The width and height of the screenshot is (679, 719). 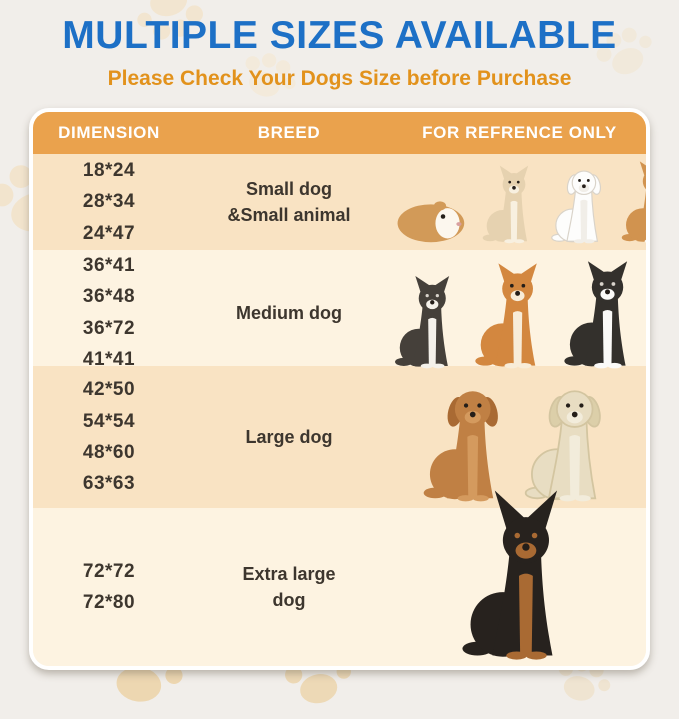 I want to click on guinea-pig-image, so click(x=431, y=218).